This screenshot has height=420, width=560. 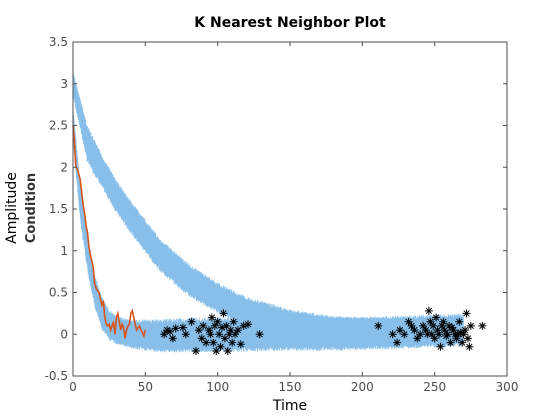 What do you see at coordinates (58, 42) in the screenshot?
I see `y-tick-label: 3.5` at bounding box center [58, 42].